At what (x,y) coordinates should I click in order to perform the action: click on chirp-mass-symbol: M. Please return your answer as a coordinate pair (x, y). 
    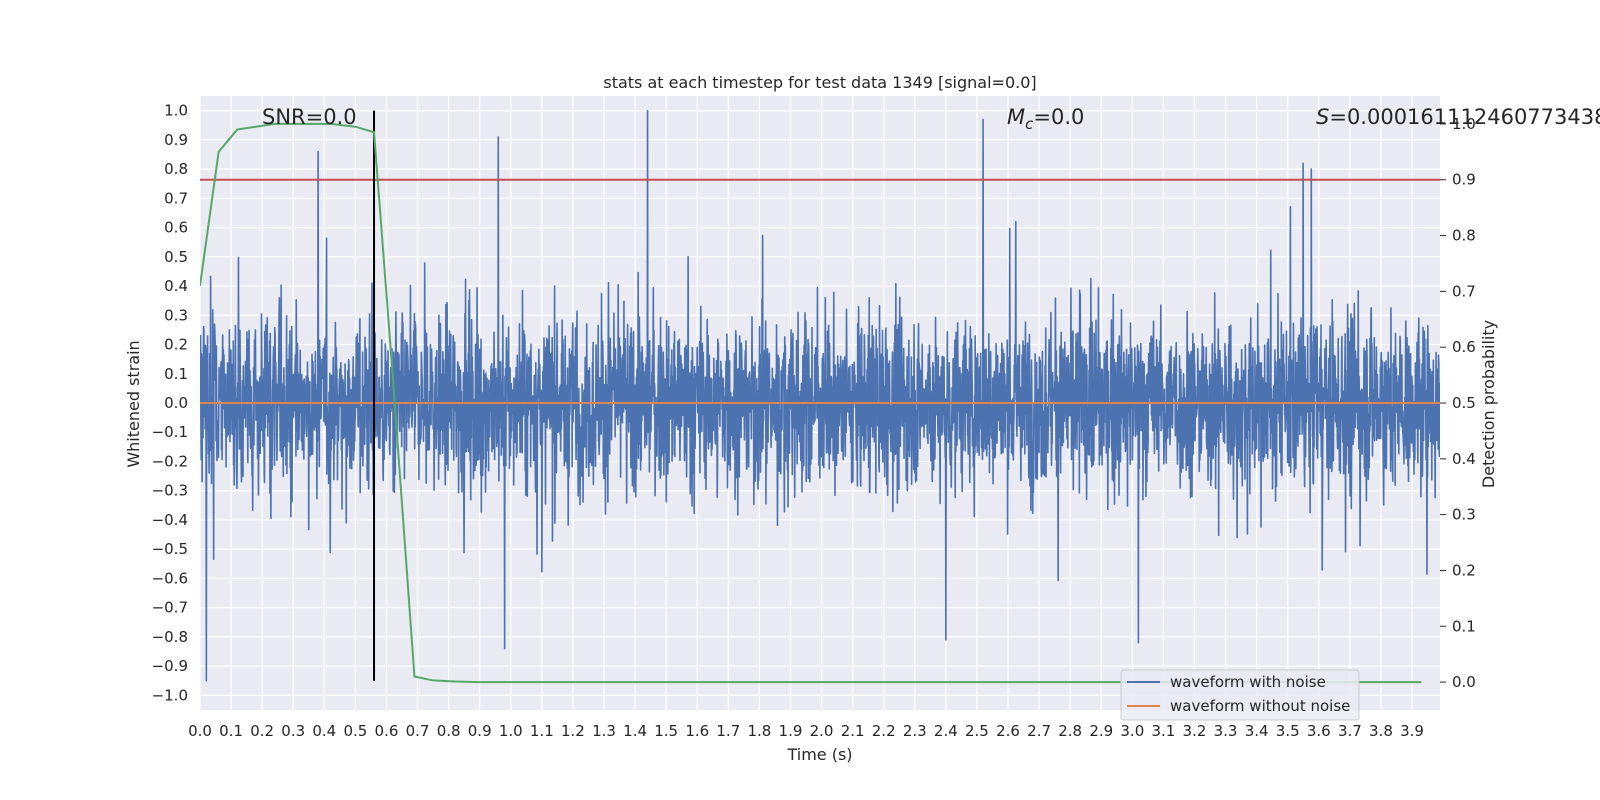
    Looking at the image, I should click on (1016, 117).